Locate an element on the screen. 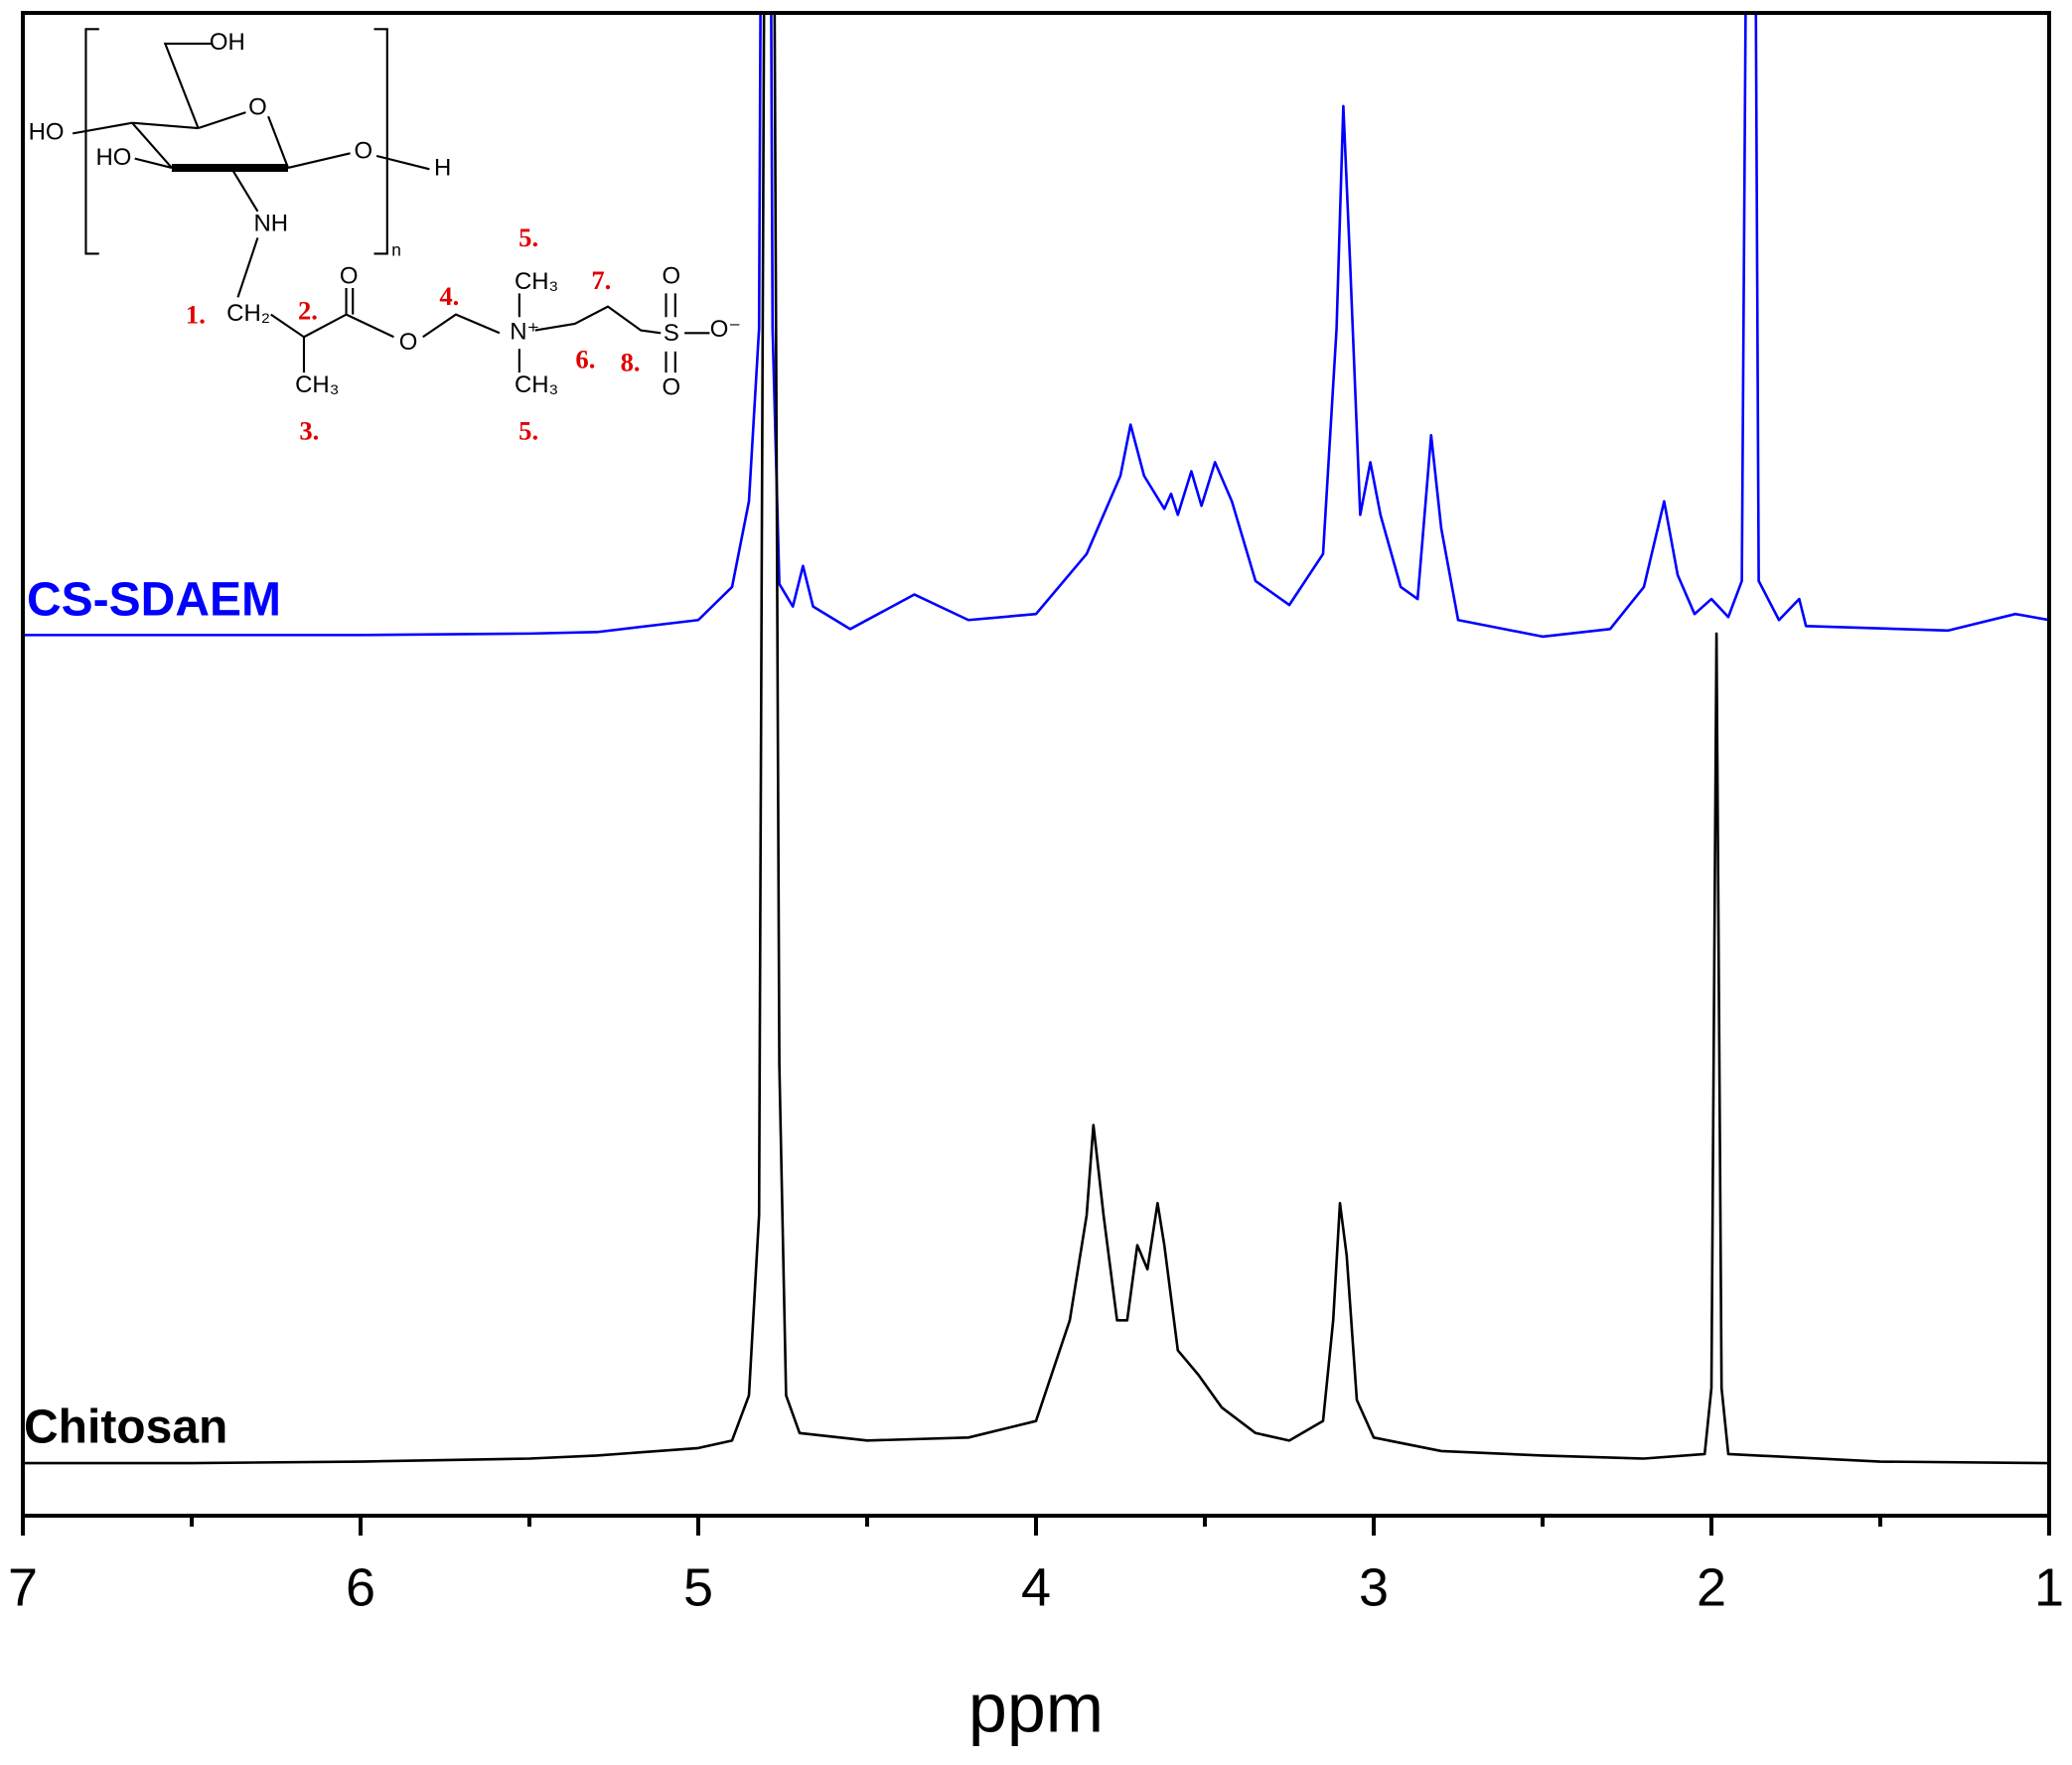  chain-bonds is located at coordinates (473, 305).